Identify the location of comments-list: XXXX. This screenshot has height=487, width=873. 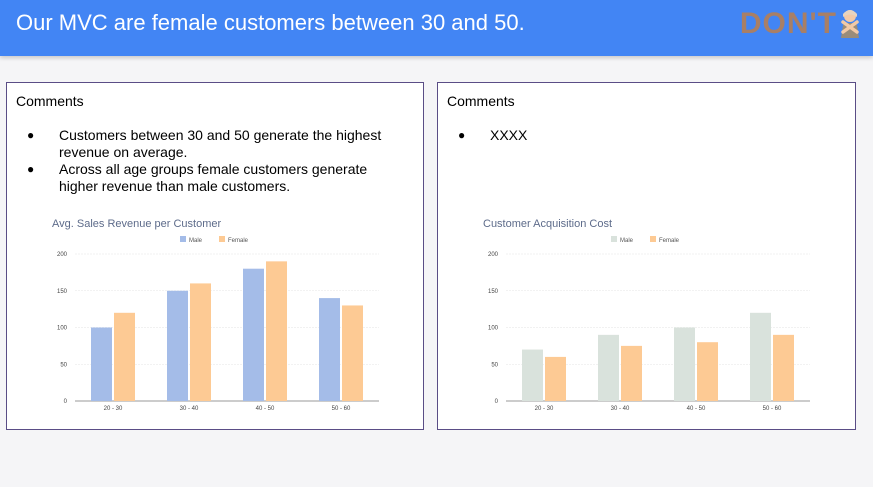
(648, 135).